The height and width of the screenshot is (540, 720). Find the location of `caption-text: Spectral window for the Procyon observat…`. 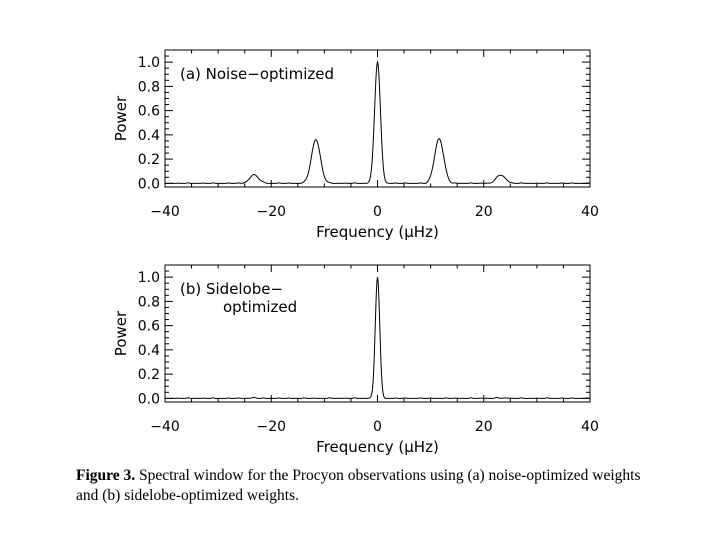

caption-text: Spectral window for the Procyon observat… is located at coordinates (358, 485).